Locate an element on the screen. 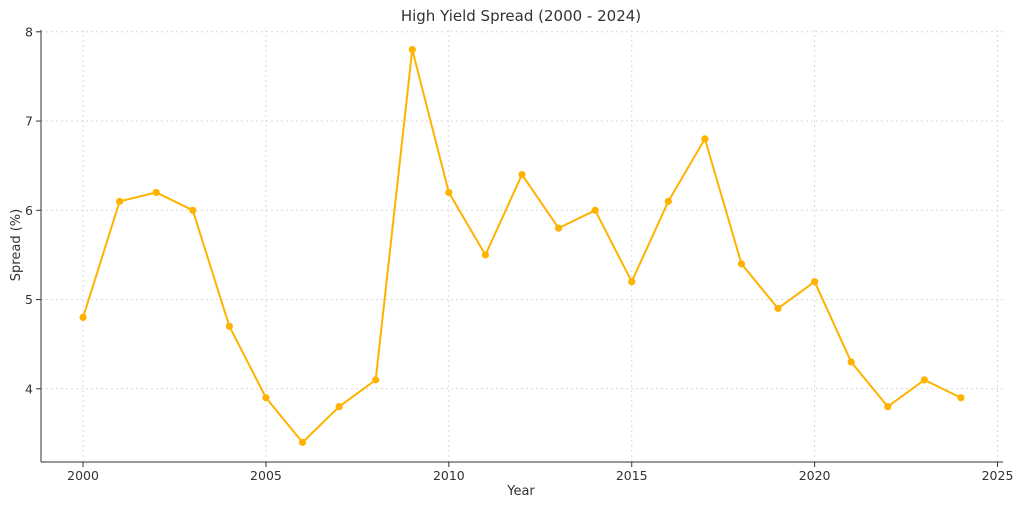  x-tick-label: 2025 is located at coordinates (998, 475).